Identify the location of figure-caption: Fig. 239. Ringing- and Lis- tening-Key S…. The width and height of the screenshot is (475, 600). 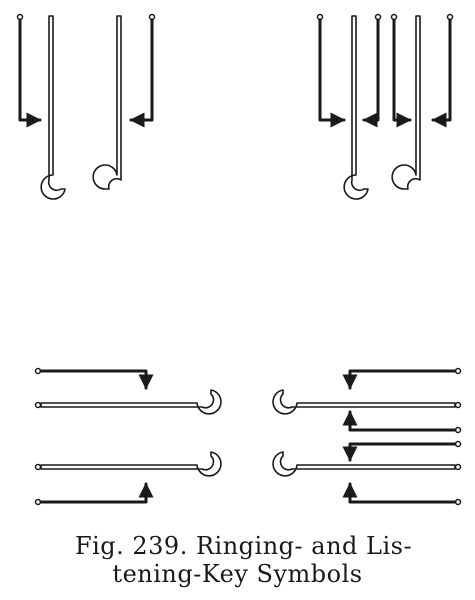
(237, 560).